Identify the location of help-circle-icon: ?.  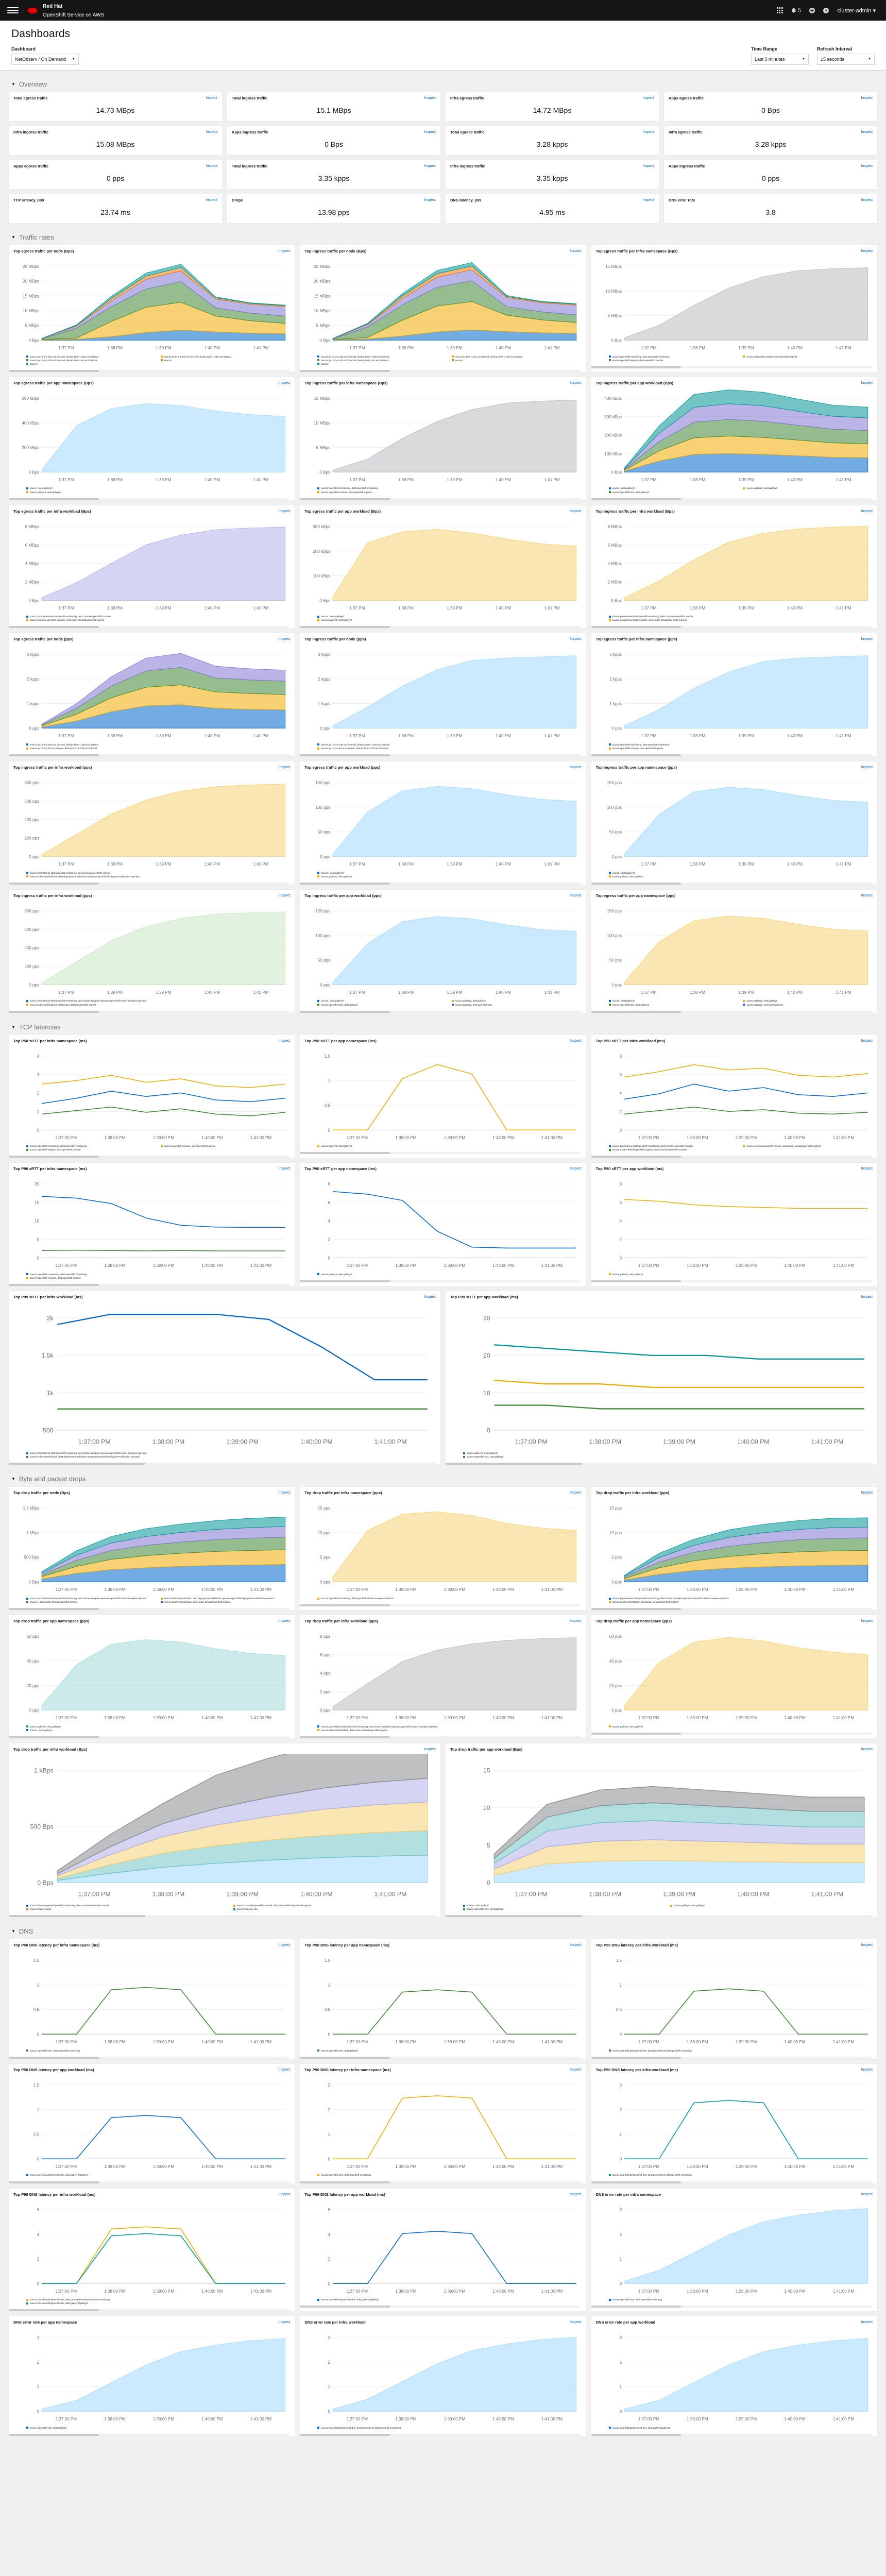
(826, 10).